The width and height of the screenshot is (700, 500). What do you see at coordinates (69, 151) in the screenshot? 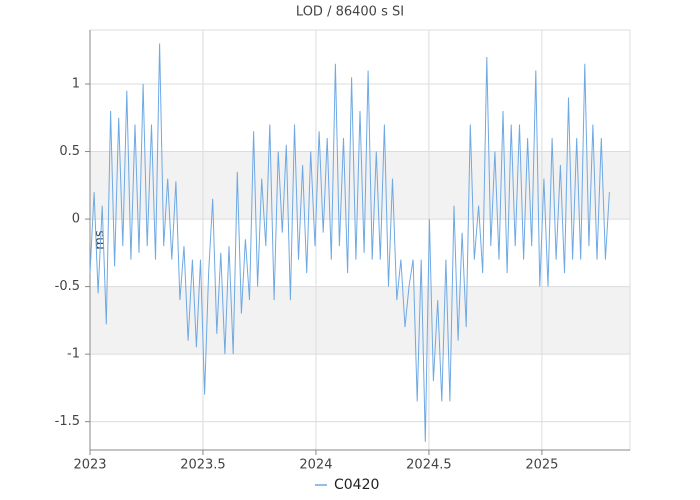
I see `y-tick-label: 0.5` at bounding box center [69, 151].